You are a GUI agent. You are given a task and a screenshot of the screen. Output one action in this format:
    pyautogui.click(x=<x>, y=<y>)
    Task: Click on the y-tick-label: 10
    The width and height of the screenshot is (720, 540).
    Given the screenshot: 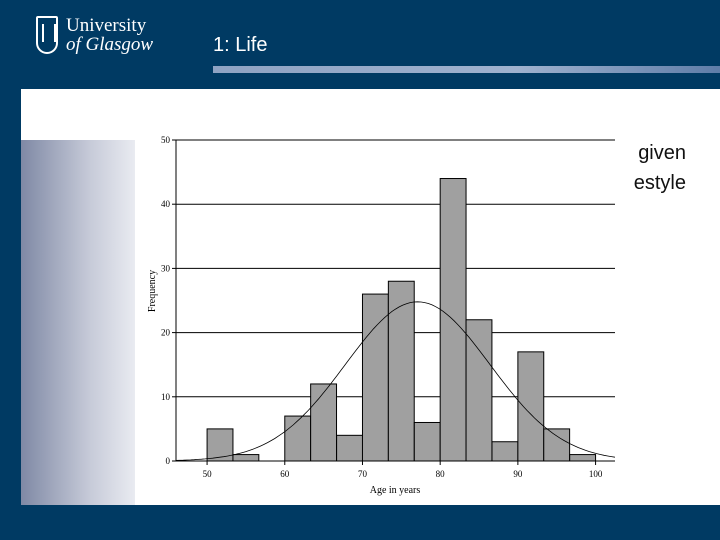 What is the action you would take?
    pyautogui.click(x=166, y=397)
    